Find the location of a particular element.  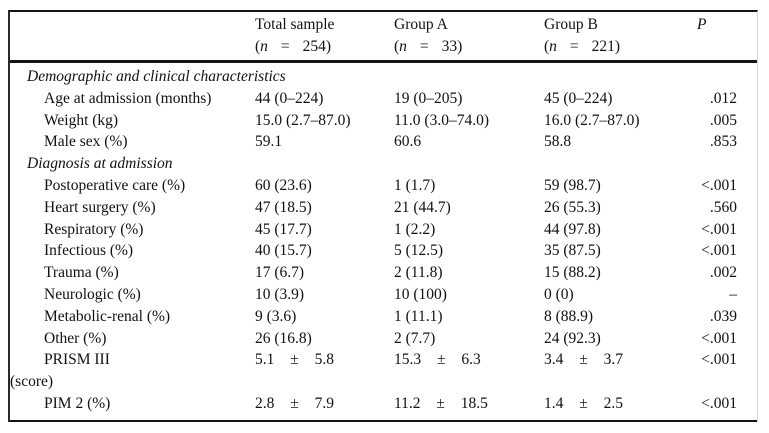

cell-total-sample: 2.8 ± 7.9 is located at coordinates (295, 403).